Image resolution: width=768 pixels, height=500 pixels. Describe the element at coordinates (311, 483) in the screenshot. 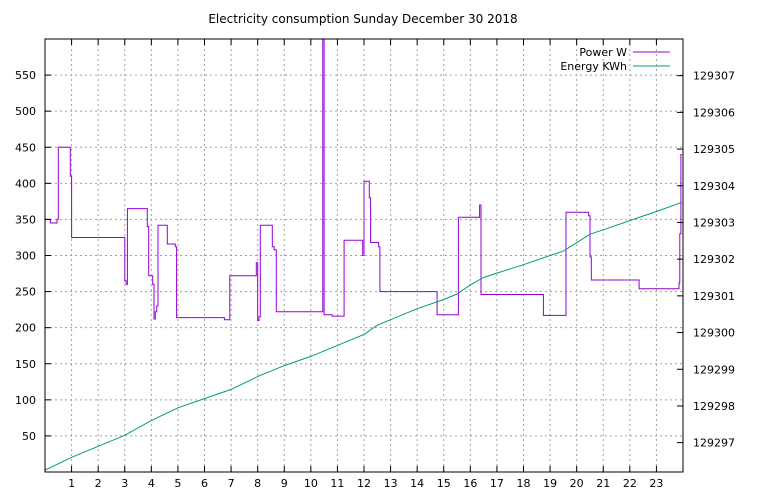

I see `x-tick-label: 10` at that location.